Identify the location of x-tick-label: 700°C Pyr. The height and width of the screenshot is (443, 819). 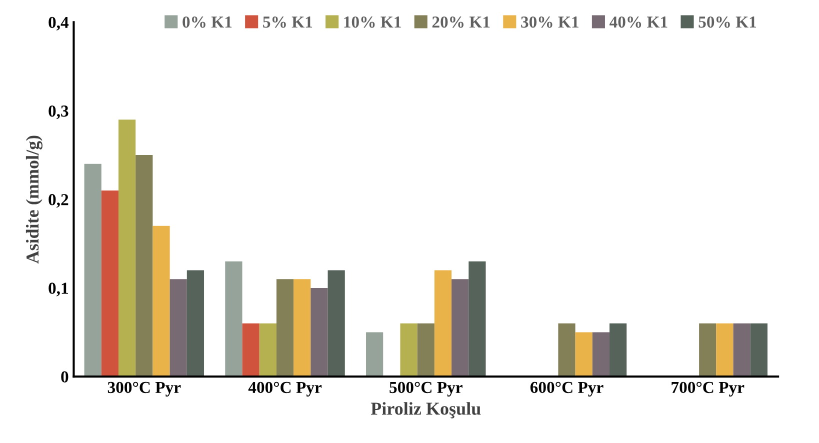
(708, 389).